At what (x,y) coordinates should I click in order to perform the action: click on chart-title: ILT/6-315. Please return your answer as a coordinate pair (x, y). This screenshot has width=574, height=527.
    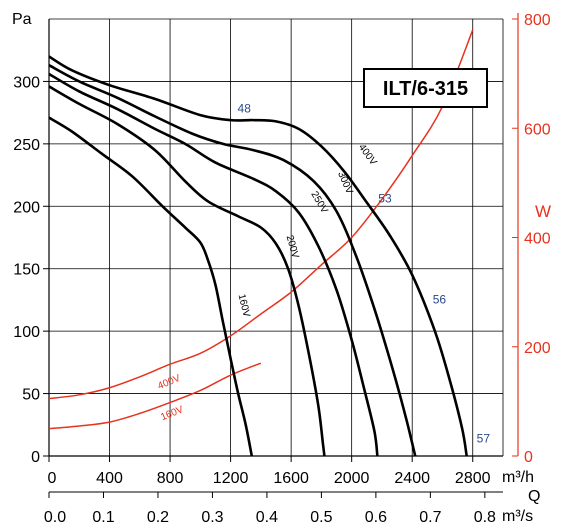
    Looking at the image, I should click on (425, 89).